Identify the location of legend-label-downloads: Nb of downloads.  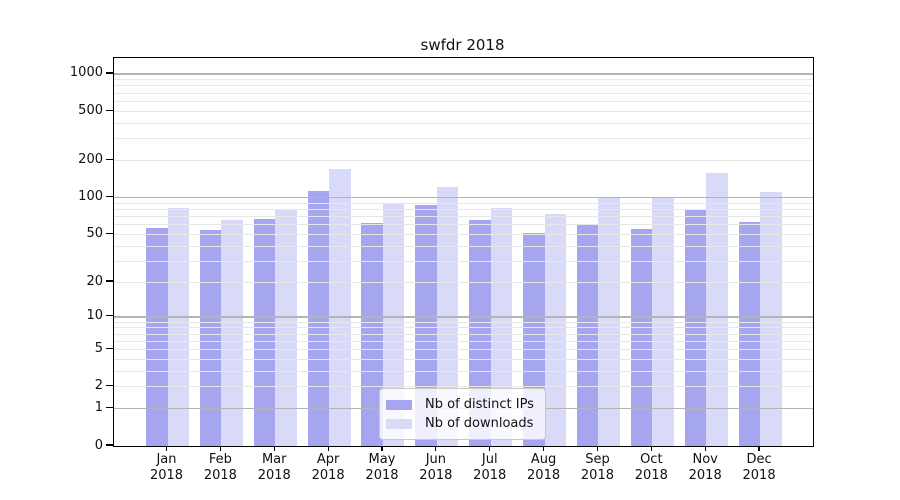
(479, 423).